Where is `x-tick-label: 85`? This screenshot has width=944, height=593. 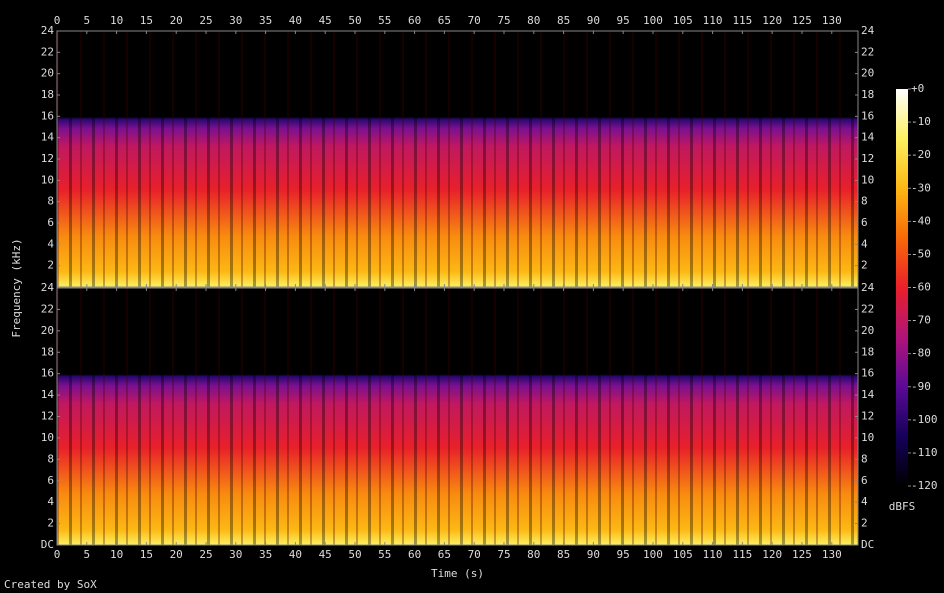 x-tick-label: 85 is located at coordinates (563, 20).